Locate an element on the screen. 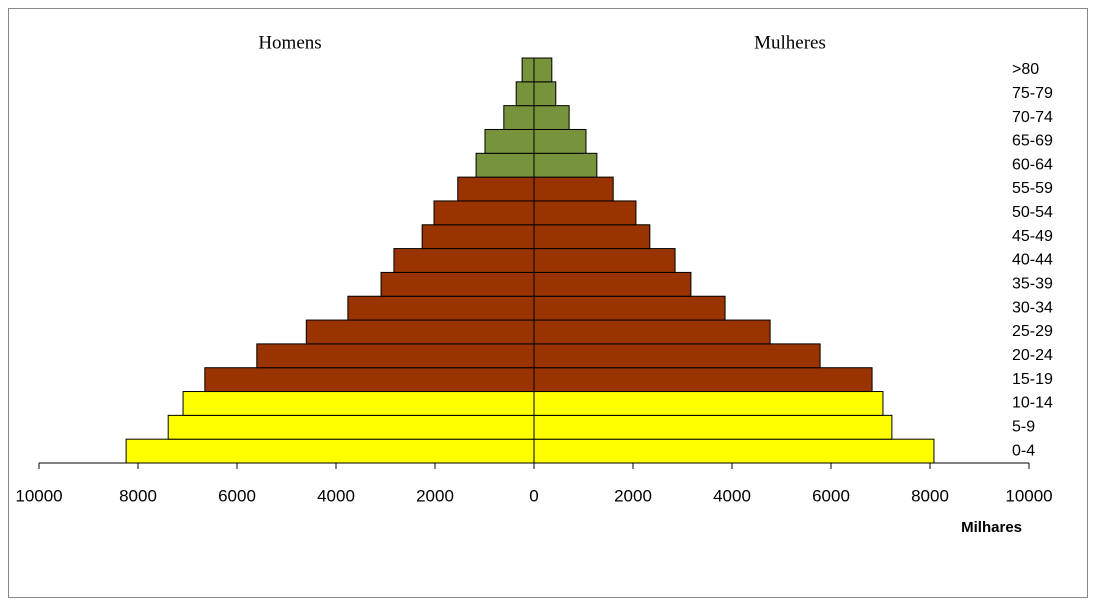 This screenshot has width=1096, height=599. category-label: 20-24 is located at coordinates (1032, 355).